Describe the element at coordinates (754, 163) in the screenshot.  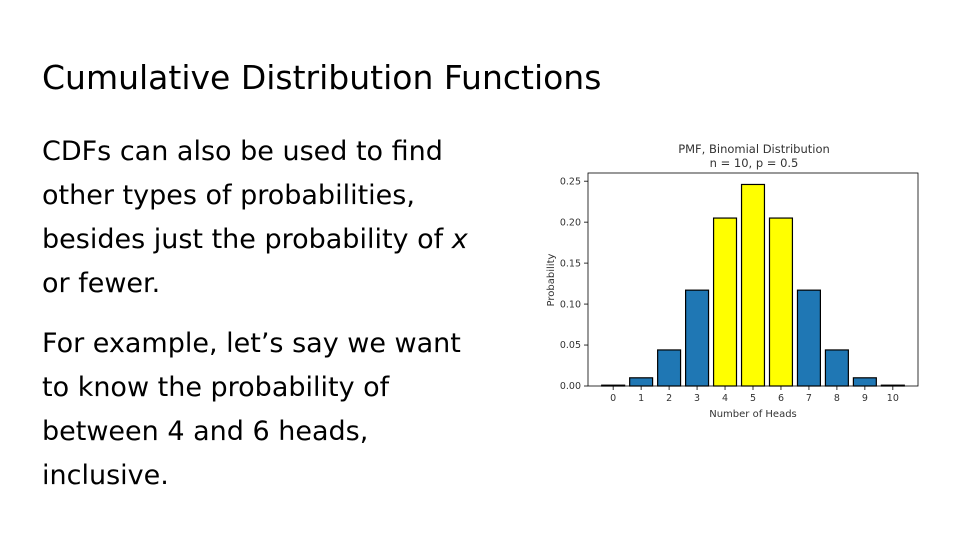
I see `chart-subtitle: n = 10, p = 0.5` at that location.